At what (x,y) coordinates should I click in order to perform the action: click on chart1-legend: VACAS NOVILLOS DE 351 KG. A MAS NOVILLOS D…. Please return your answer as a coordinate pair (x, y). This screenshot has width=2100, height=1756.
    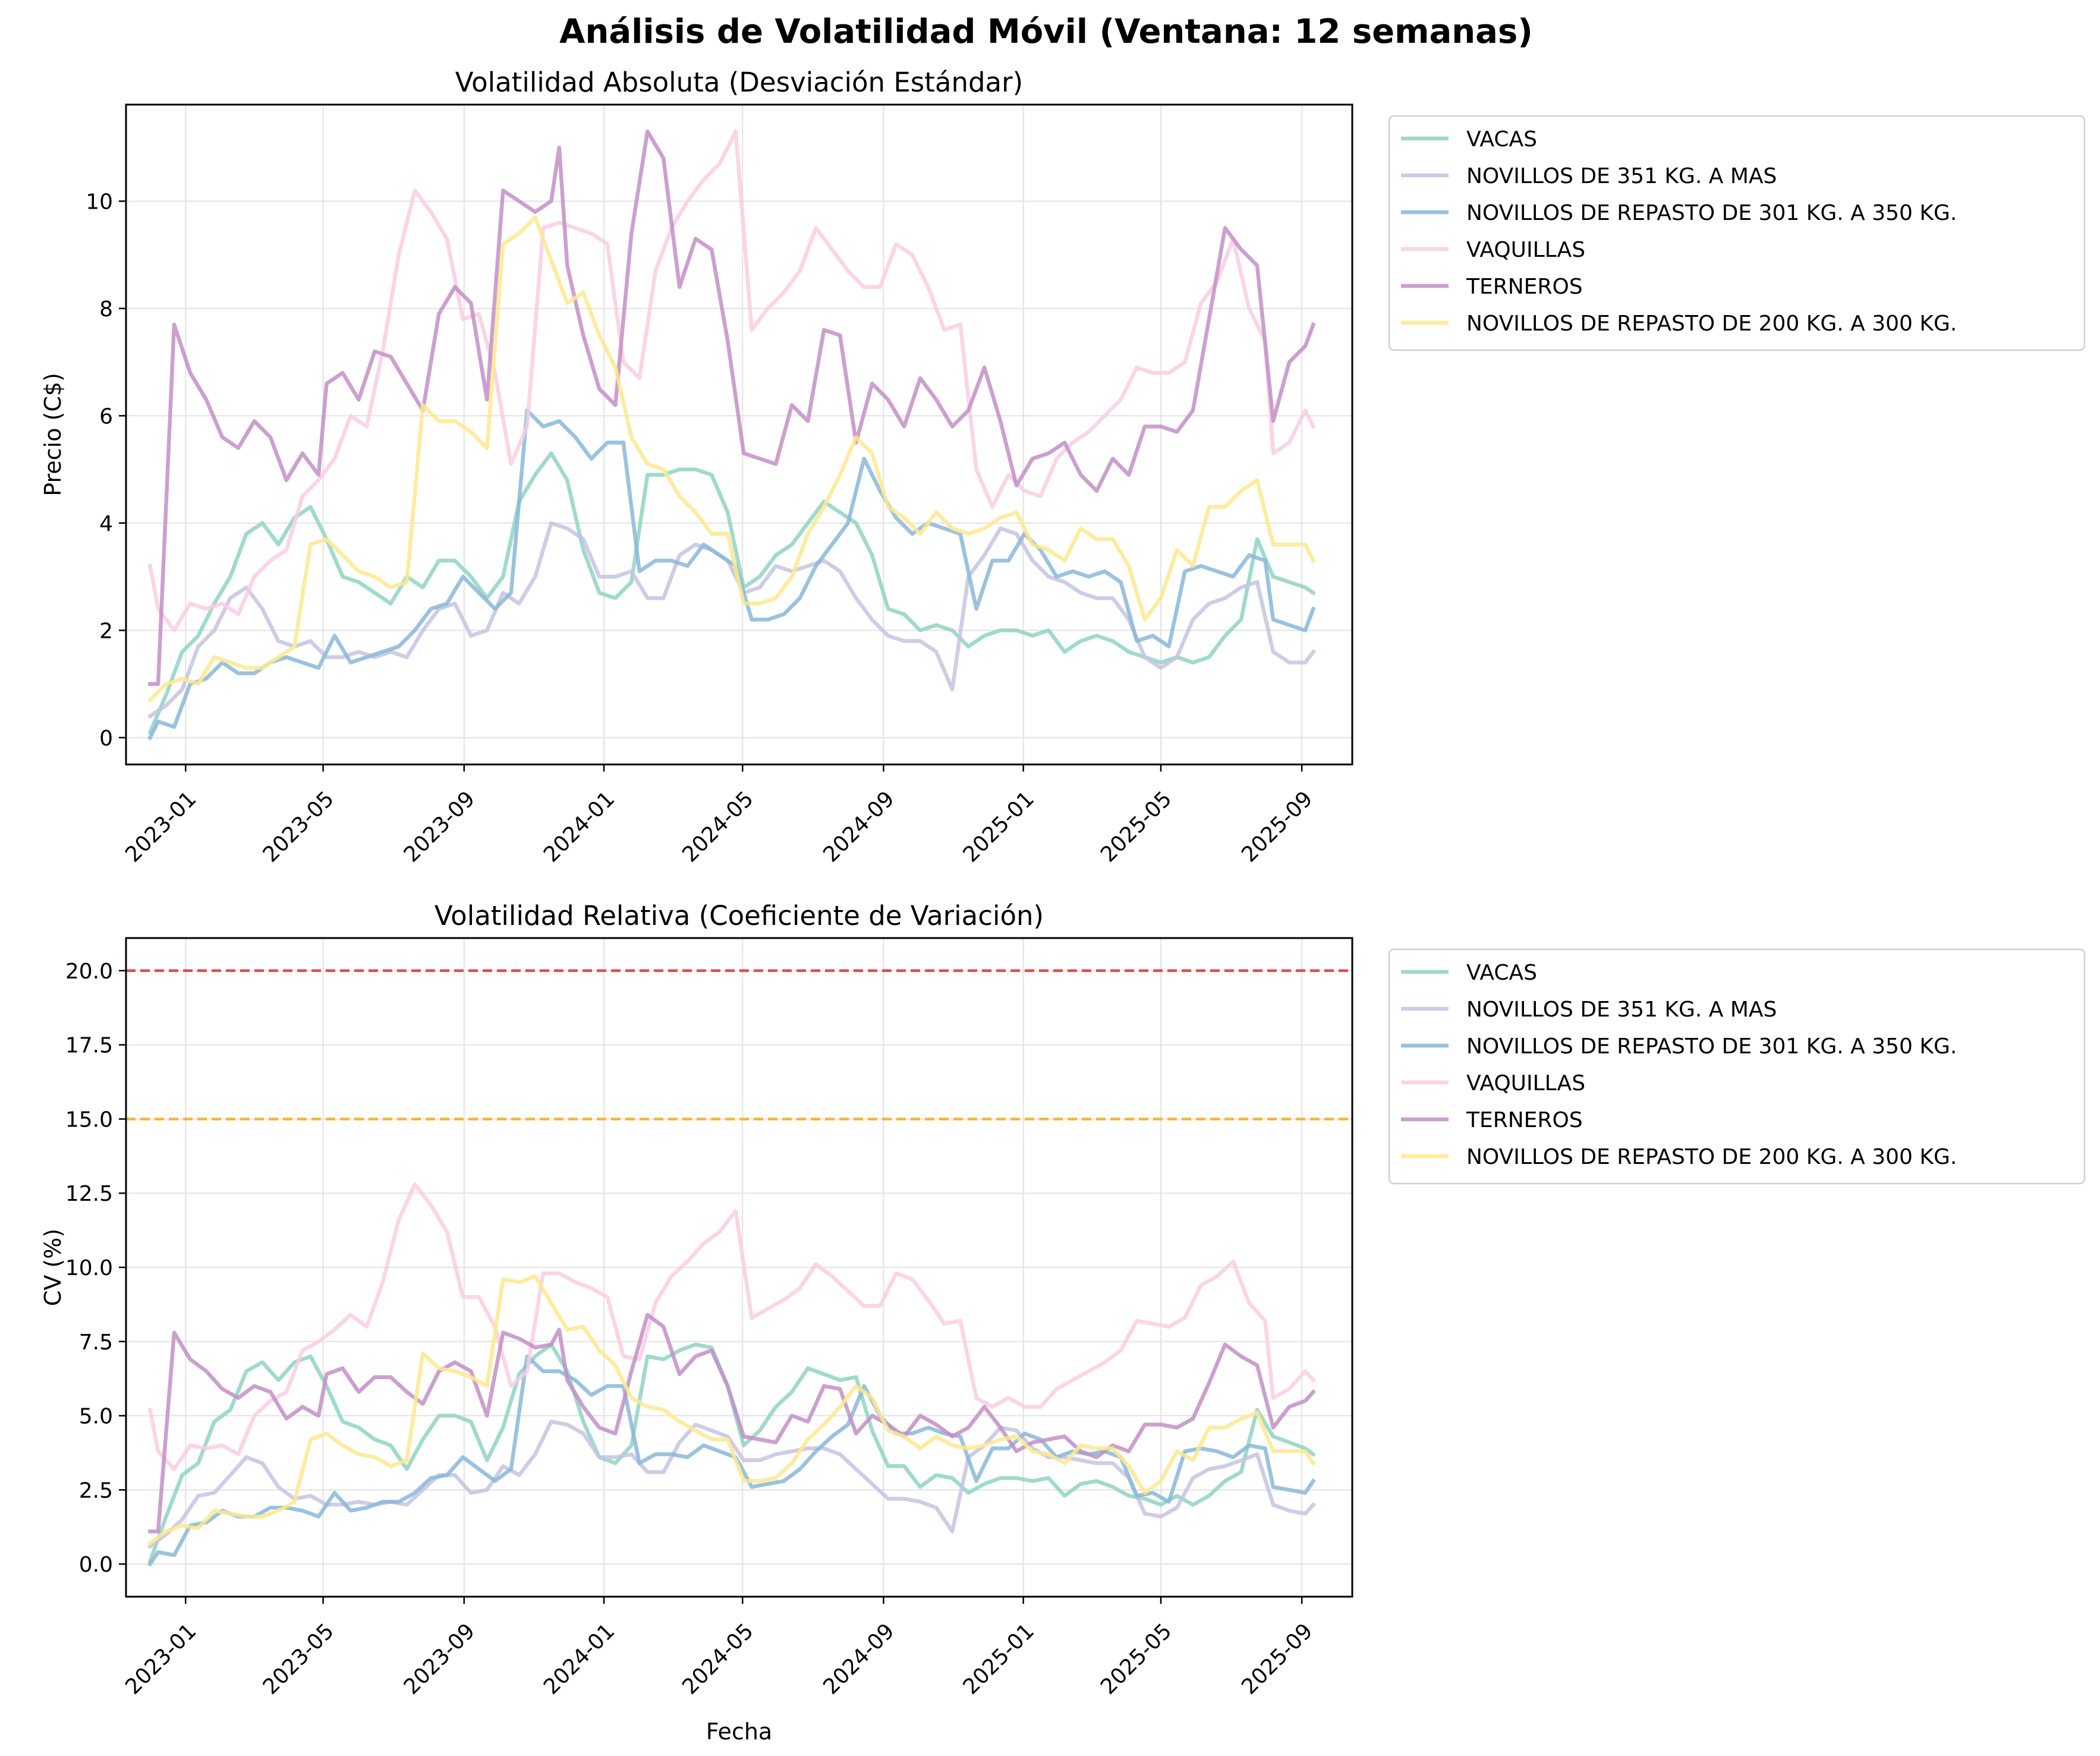
    Looking at the image, I should click on (1737, 233).